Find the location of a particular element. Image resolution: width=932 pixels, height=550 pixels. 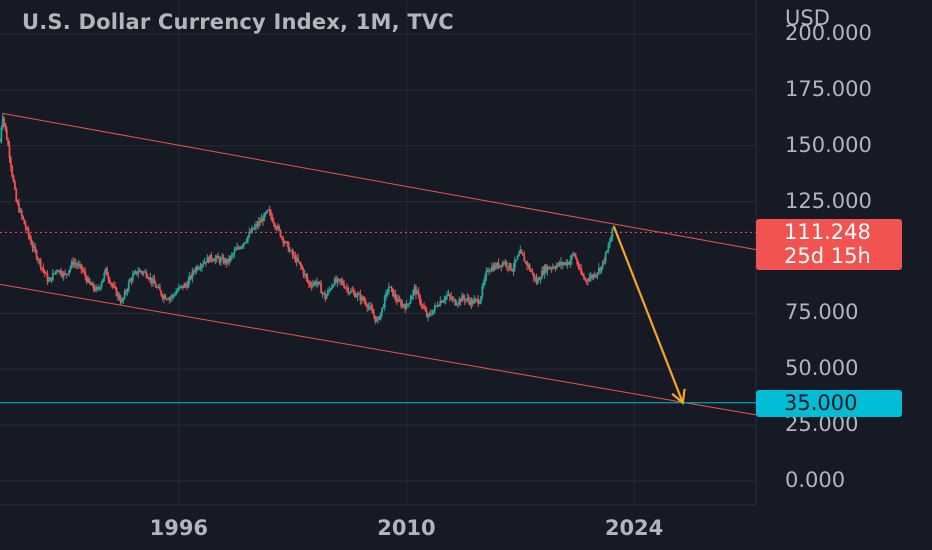

projection-arrow is located at coordinates (649, 315).